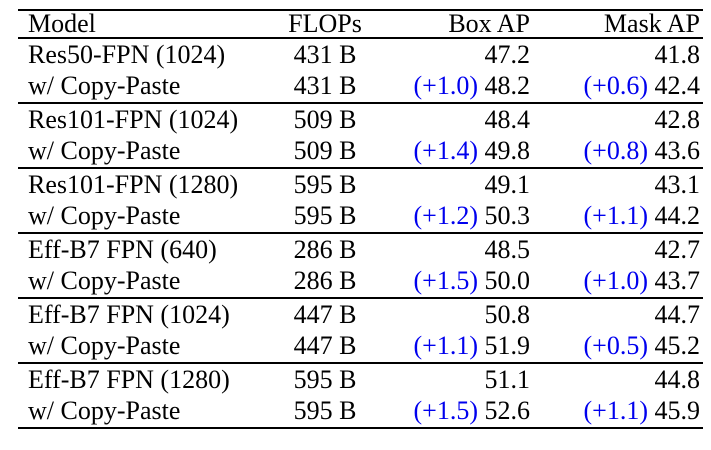 The width and height of the screenshot is (711, 450). I want to click on box-ap-delta: (+1.4), so click(445, 151).